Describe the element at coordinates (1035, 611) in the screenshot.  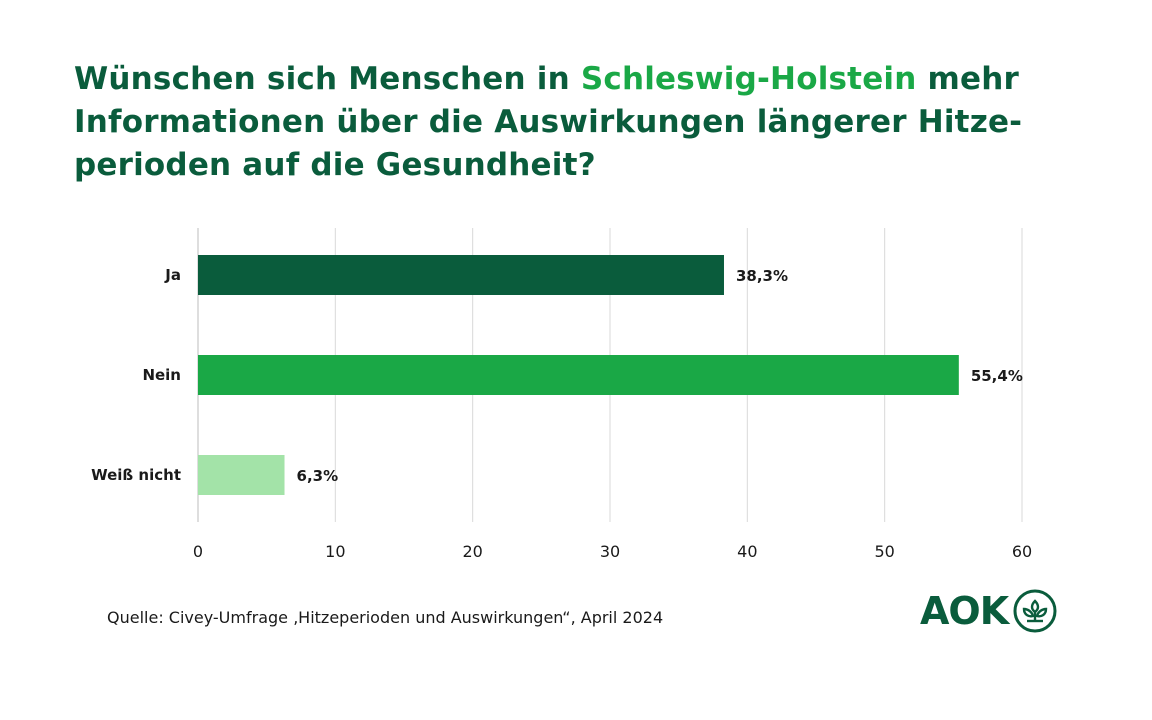
I see `aok-tree-icon` at that location.